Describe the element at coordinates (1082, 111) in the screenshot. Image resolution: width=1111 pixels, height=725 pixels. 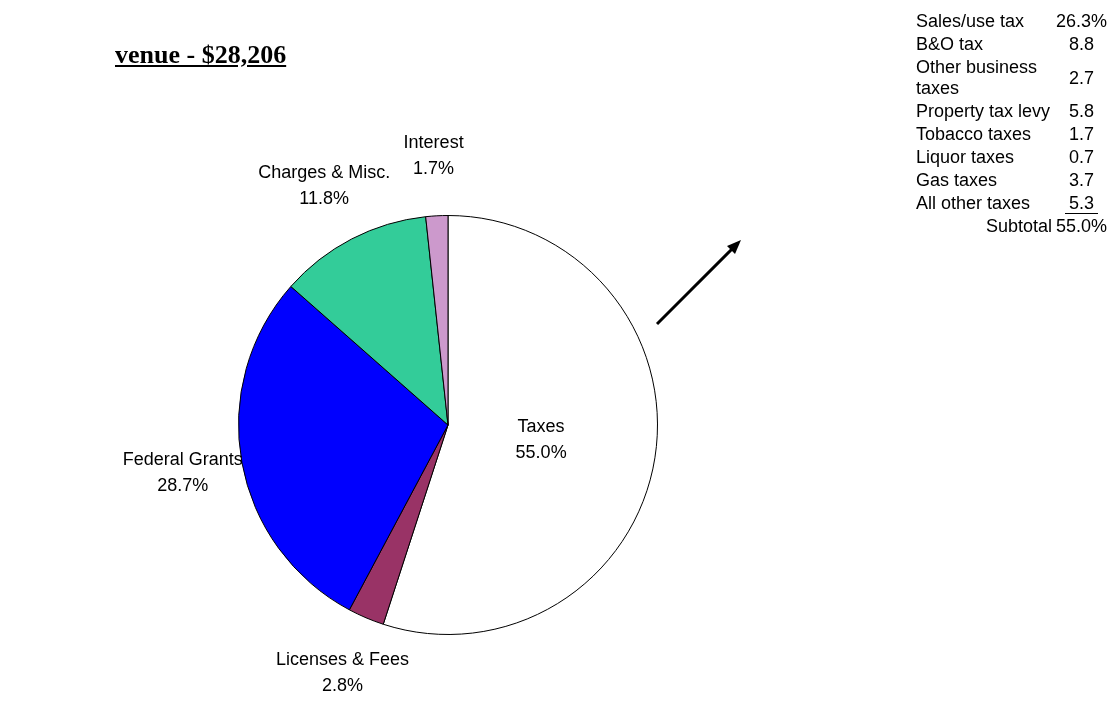
I see `text: 5.8` at that location.